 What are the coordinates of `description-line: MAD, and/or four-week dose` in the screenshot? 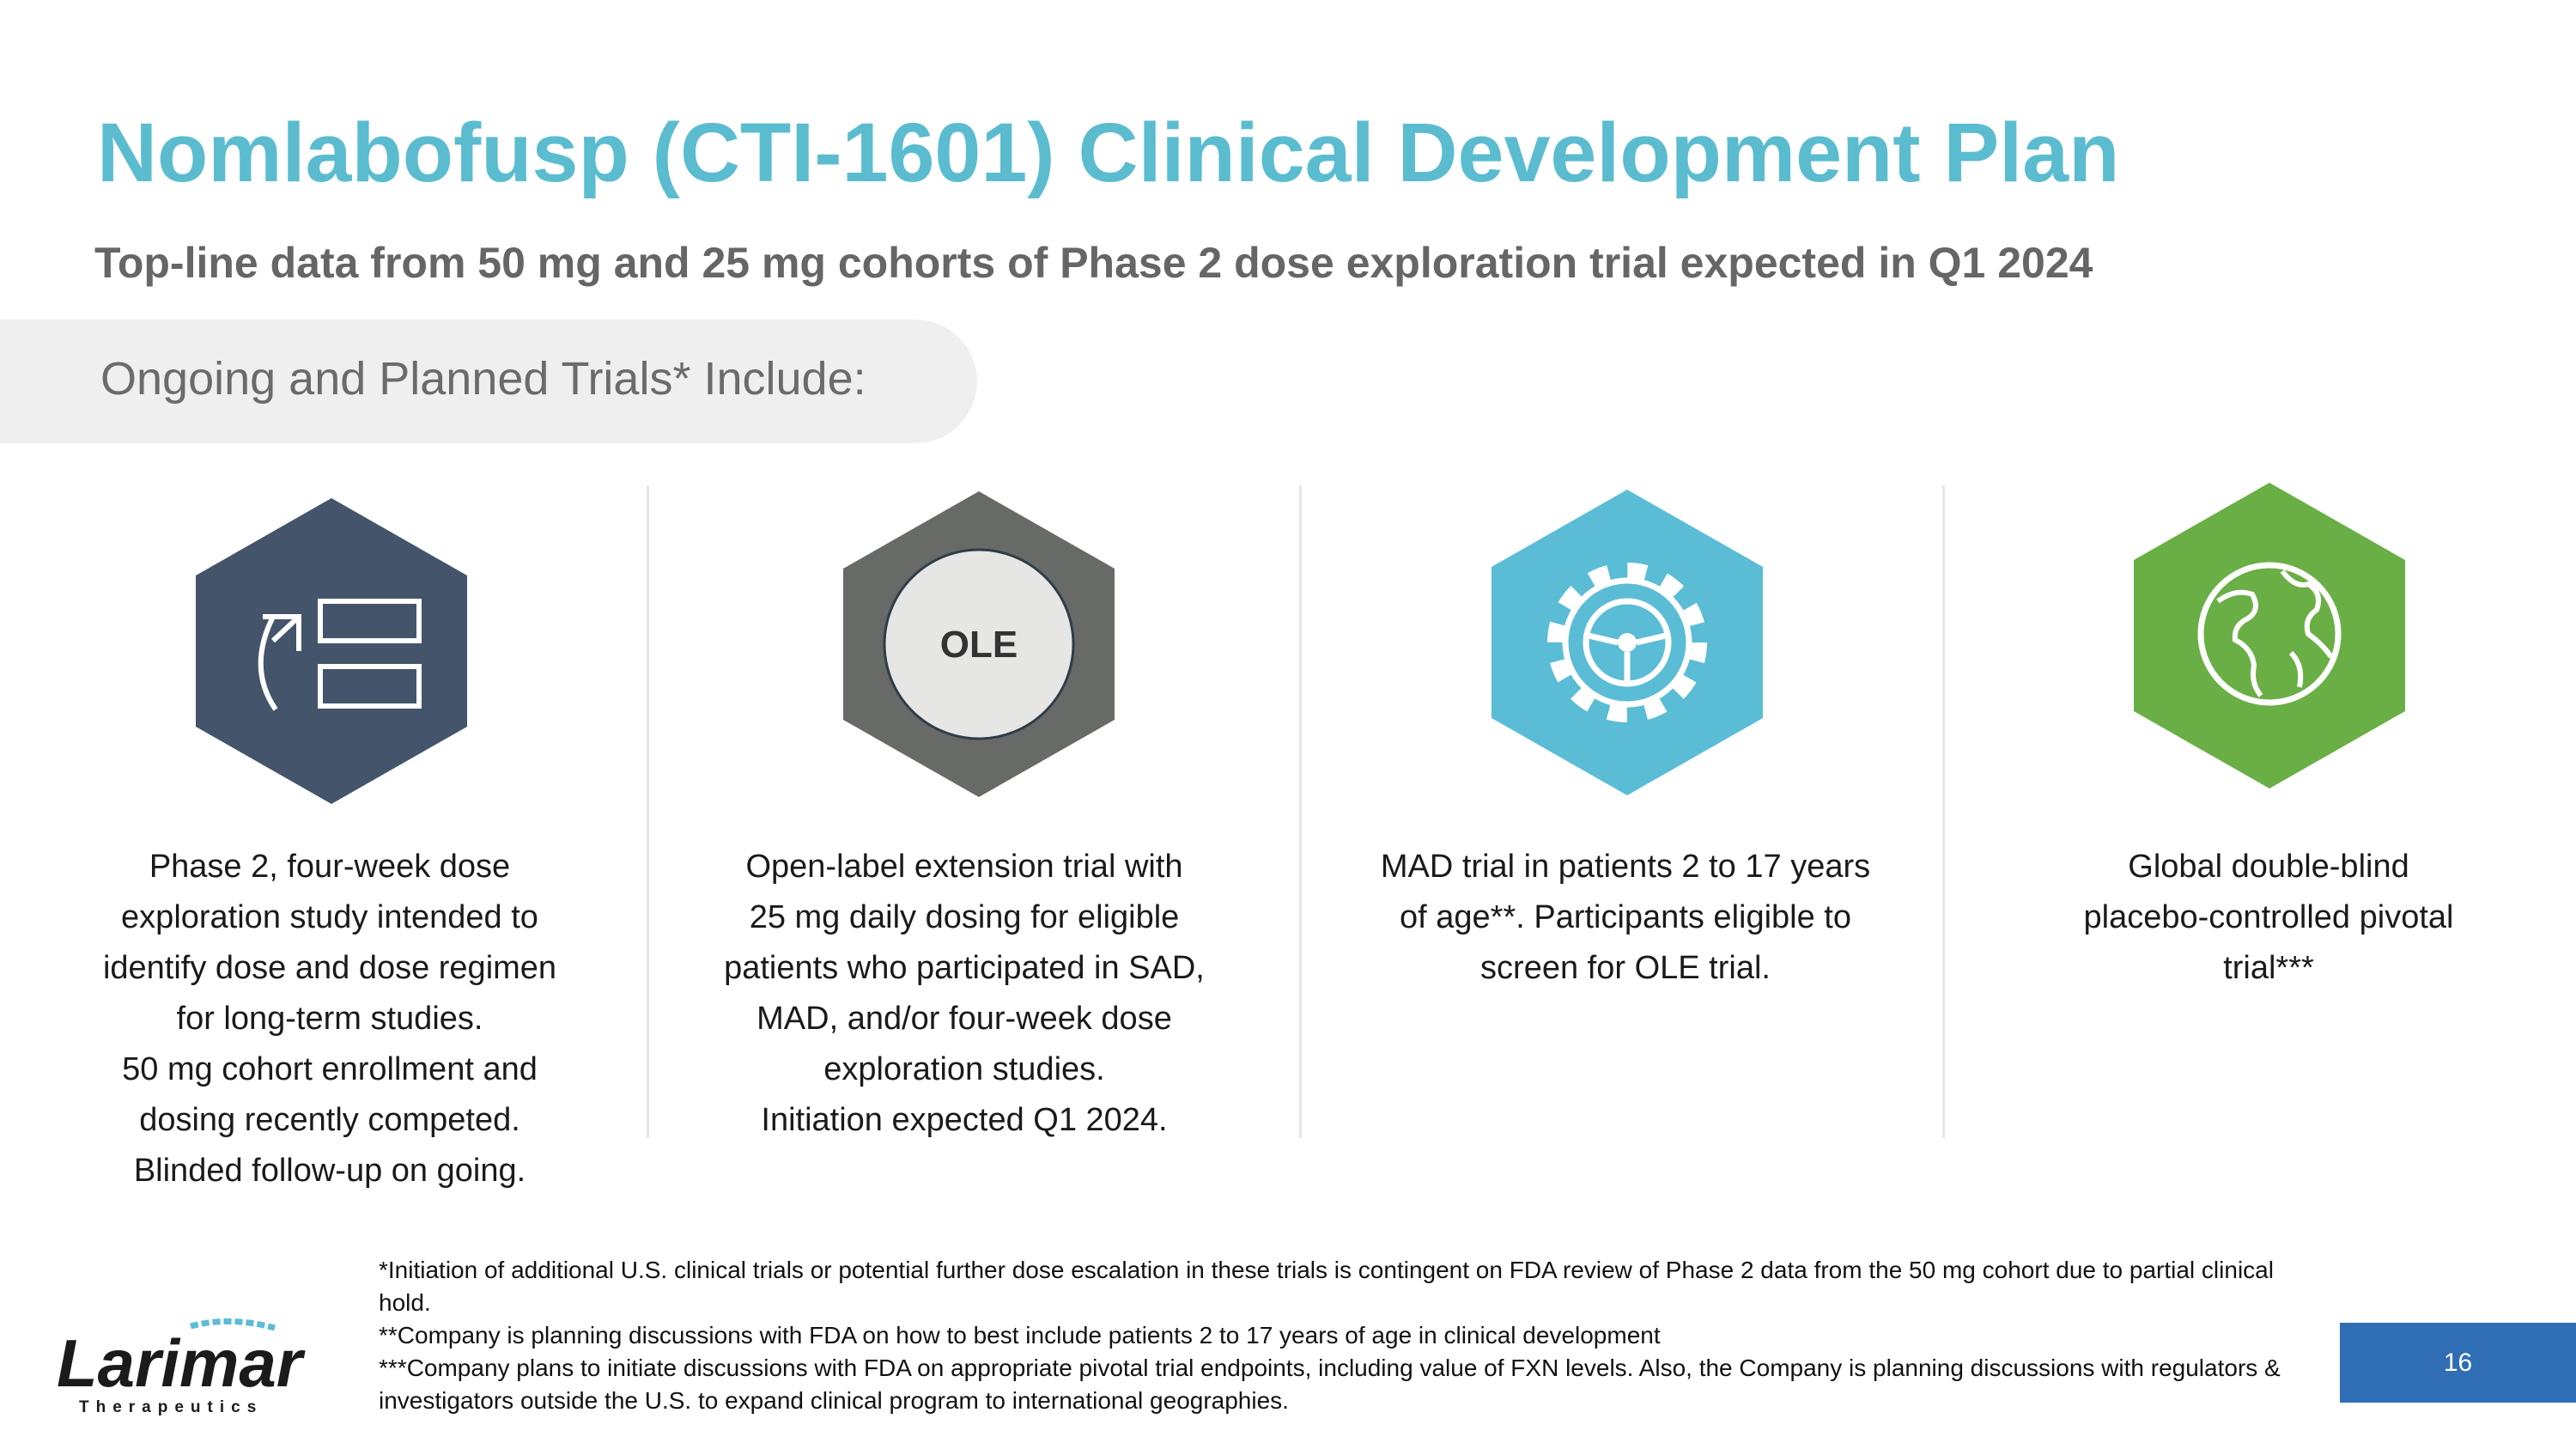 It's located at (964, 1019).